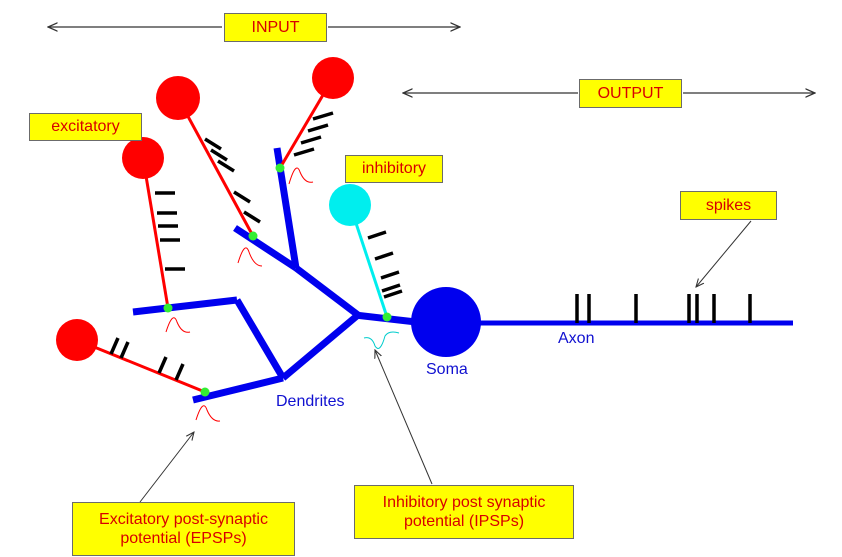 This screenshot has height=557, width=842. I want to click on ipsp-label-line2: potential (IPSPs), so click(464, 521).